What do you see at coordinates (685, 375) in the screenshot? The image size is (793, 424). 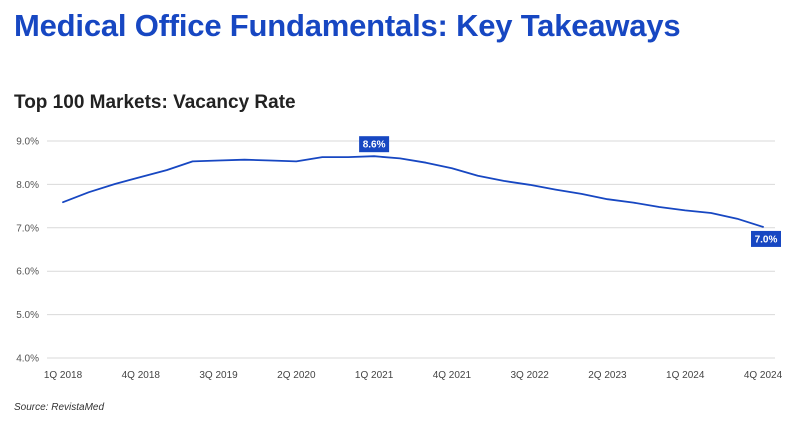 I see `x-tick-label: 1Q 2024` at bounding box center [685, 375].